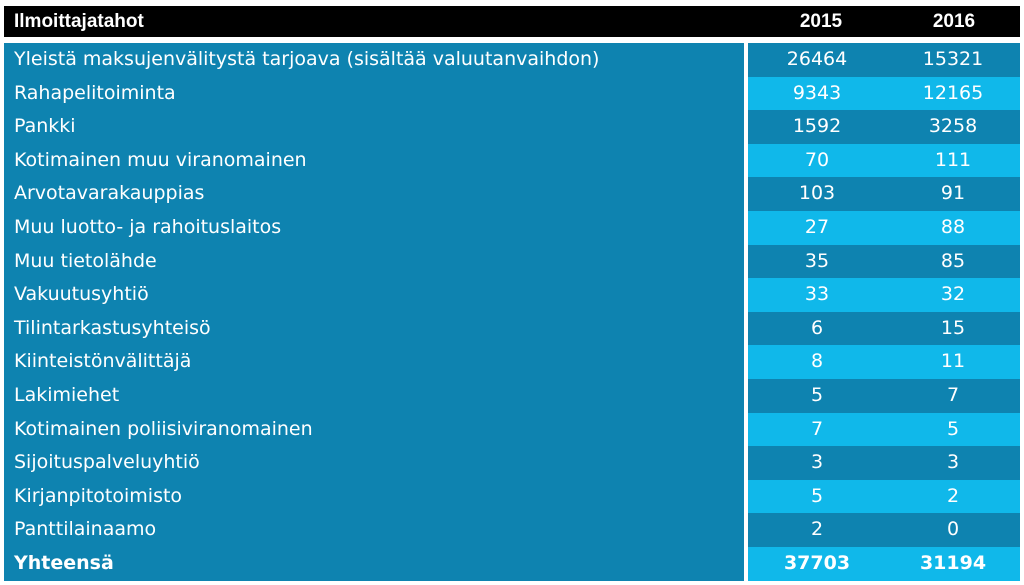 The width and height of the screenshot is (1024, 585). I want to click on row-label: Kotimainen muu viranomainen, so click(374, 160).